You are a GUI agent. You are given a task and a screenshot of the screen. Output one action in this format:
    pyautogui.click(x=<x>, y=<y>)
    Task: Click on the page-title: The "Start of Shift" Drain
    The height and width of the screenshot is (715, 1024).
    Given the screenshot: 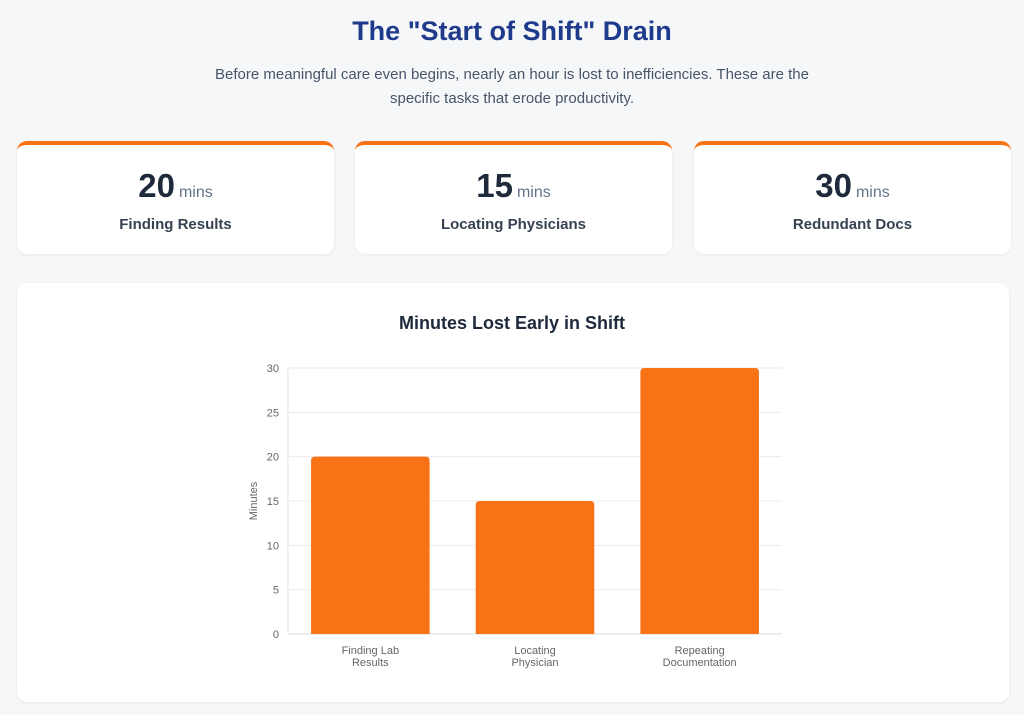 What is the action you would take?
    pyautogui.click(x=512, y=31)
    